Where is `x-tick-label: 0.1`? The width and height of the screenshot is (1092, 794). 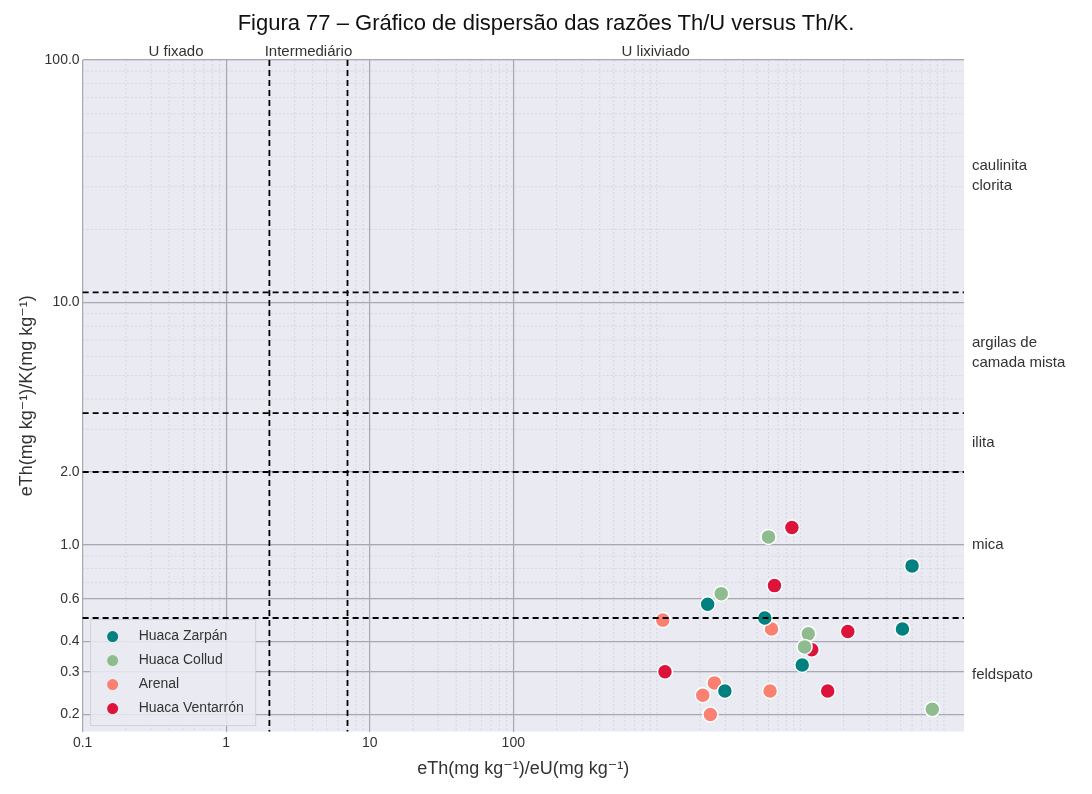
x-tick-label: 0.1 is located at coordinates (82, 741).